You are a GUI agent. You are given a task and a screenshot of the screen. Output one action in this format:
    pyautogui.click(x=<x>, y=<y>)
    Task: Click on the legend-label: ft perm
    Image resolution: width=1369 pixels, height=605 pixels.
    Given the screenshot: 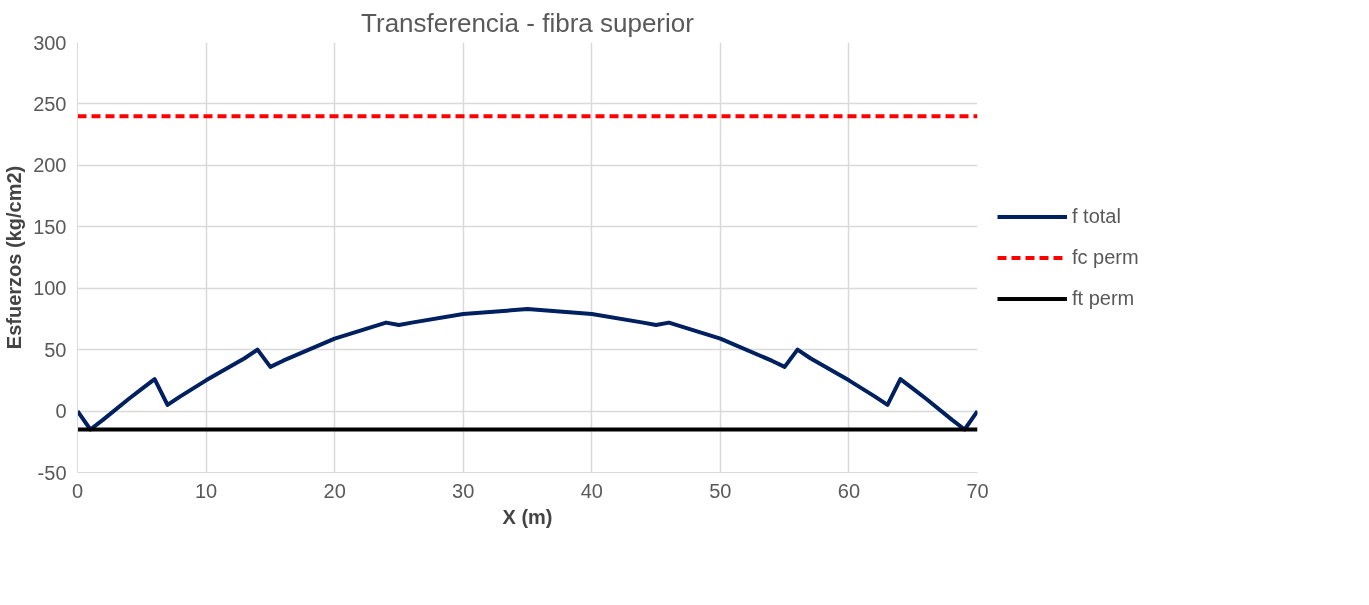 What is the action you would take?
    pyautogui.click(x=1103, y=298)
    